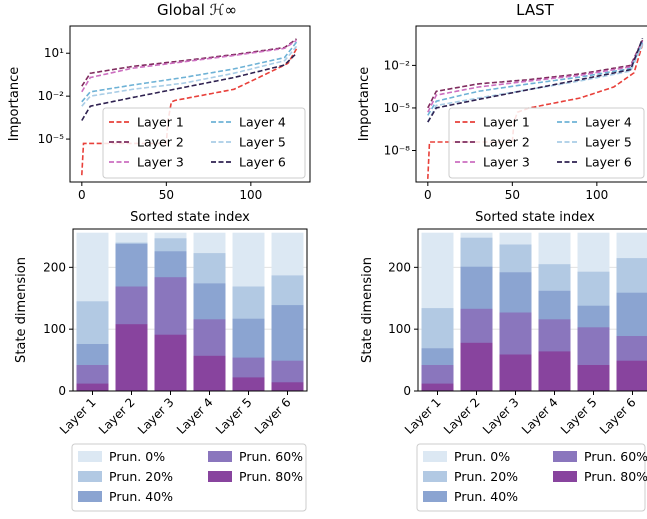 The image size is (647, 519). I want to click on y-ticks: 10⁻⁵ 10⁻² 10¹, so click(54, 96).